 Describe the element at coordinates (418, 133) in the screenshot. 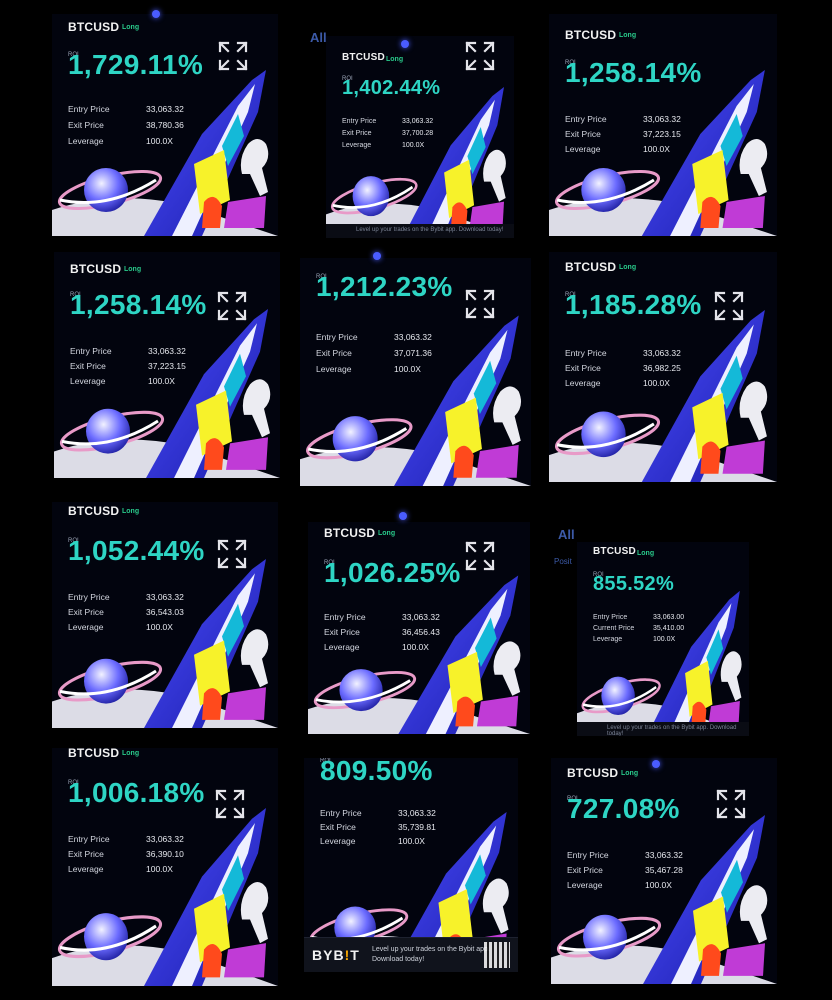

I see `row-value: 37,700.28` at that location.